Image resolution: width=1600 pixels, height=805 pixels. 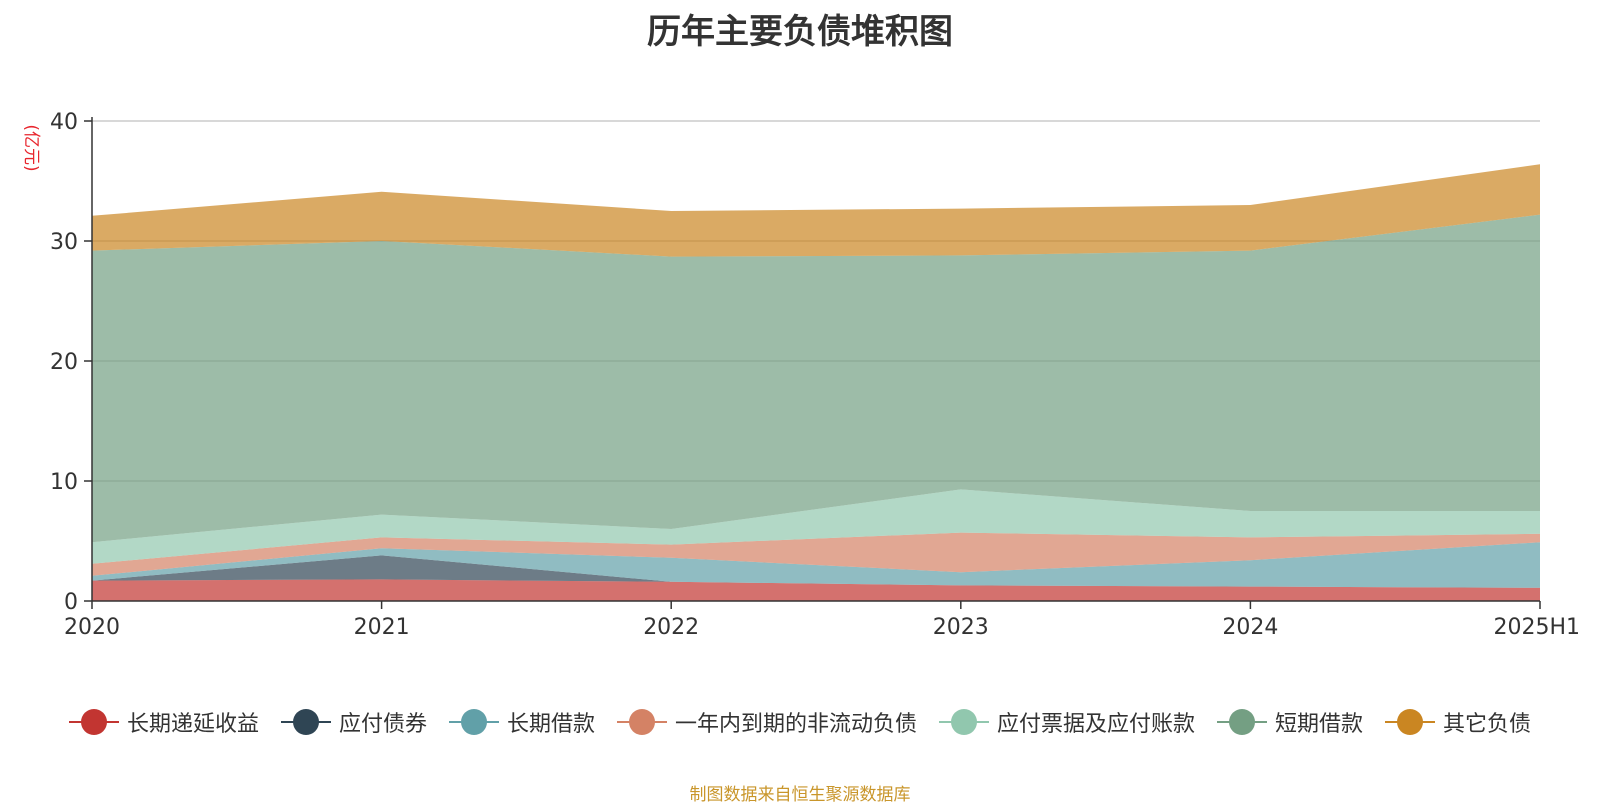 What do you see at coordinates (64, 362) in the screenshot?
I see `y-tick-label: 20` at bounding box center [64, 362].